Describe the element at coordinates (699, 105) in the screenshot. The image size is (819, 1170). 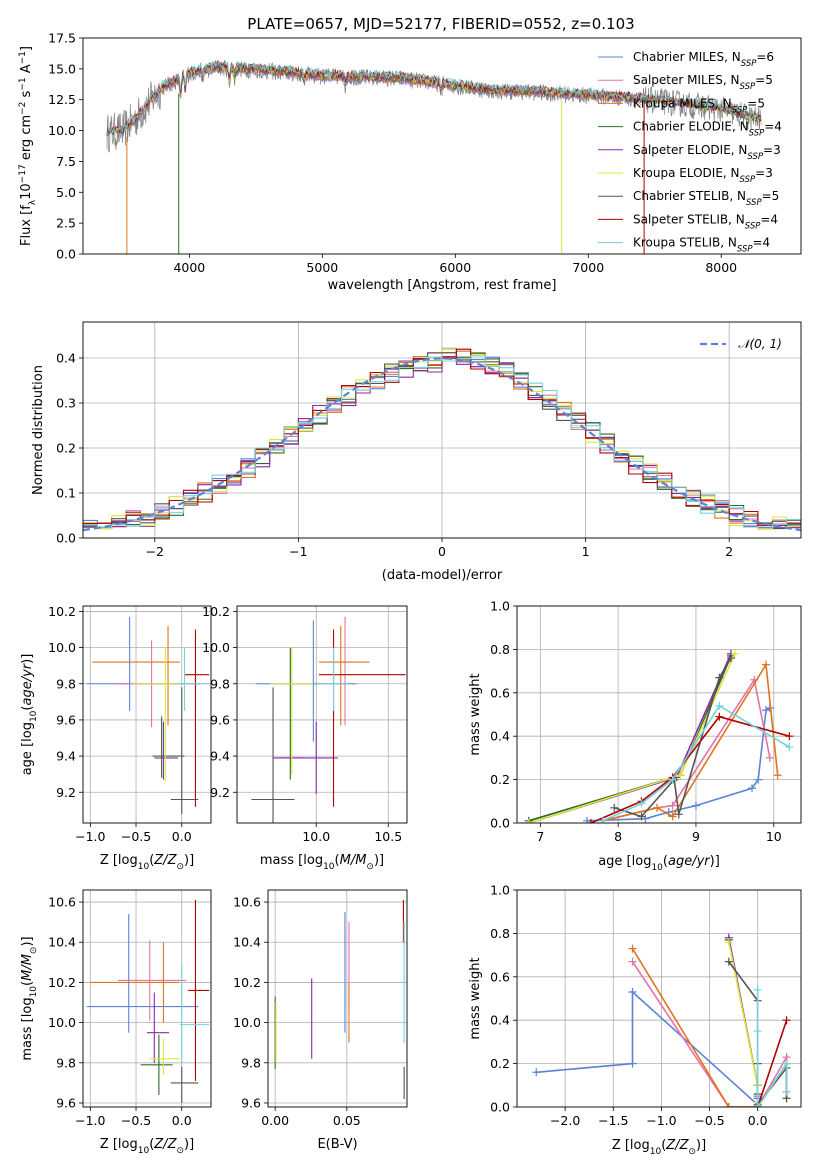
I see `legend-entry: Kroupa MILES, NSSP=5` at that location.